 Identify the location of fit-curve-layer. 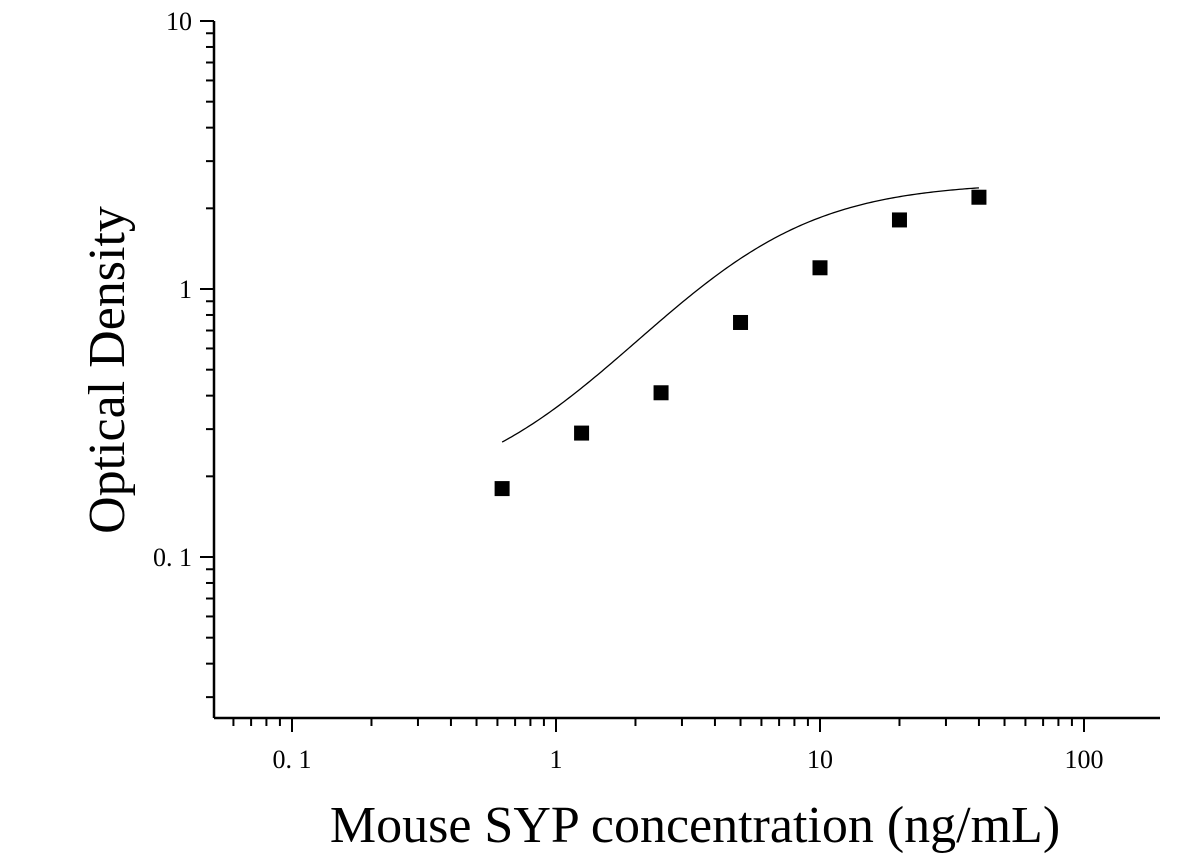
(740, 315).